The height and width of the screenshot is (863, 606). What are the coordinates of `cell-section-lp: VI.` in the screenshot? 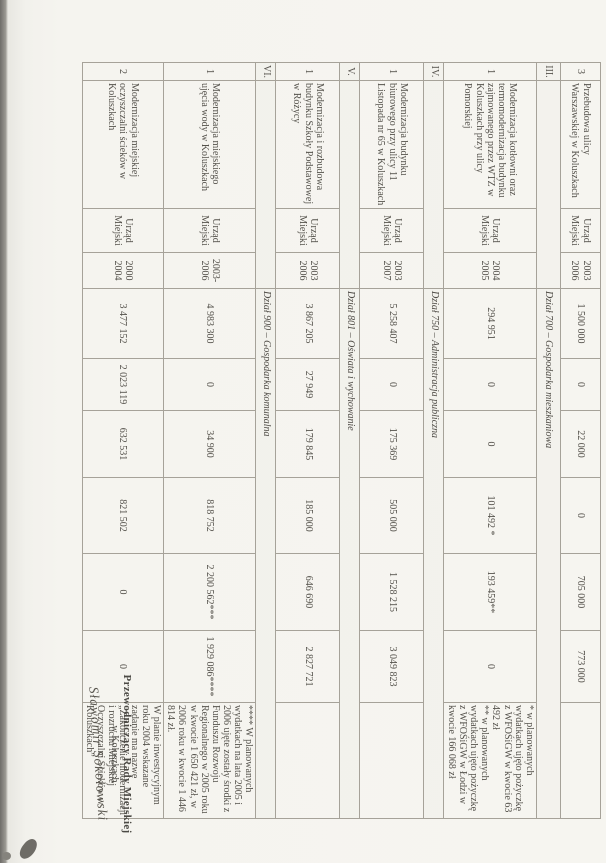 It's located at (266, 71).